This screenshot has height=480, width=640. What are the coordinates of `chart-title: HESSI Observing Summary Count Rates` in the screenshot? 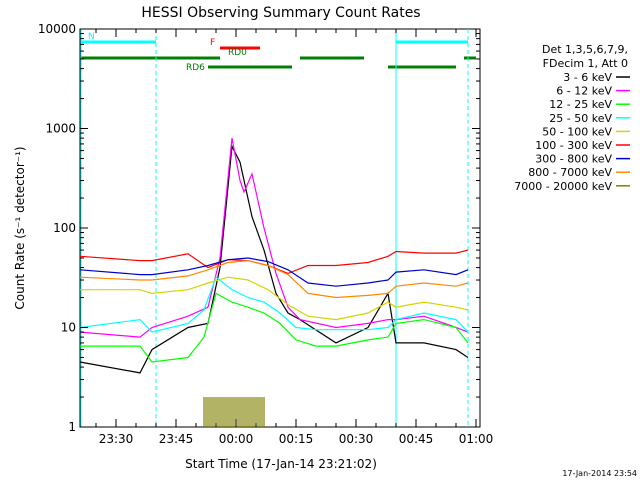 It's located at (280, 13).